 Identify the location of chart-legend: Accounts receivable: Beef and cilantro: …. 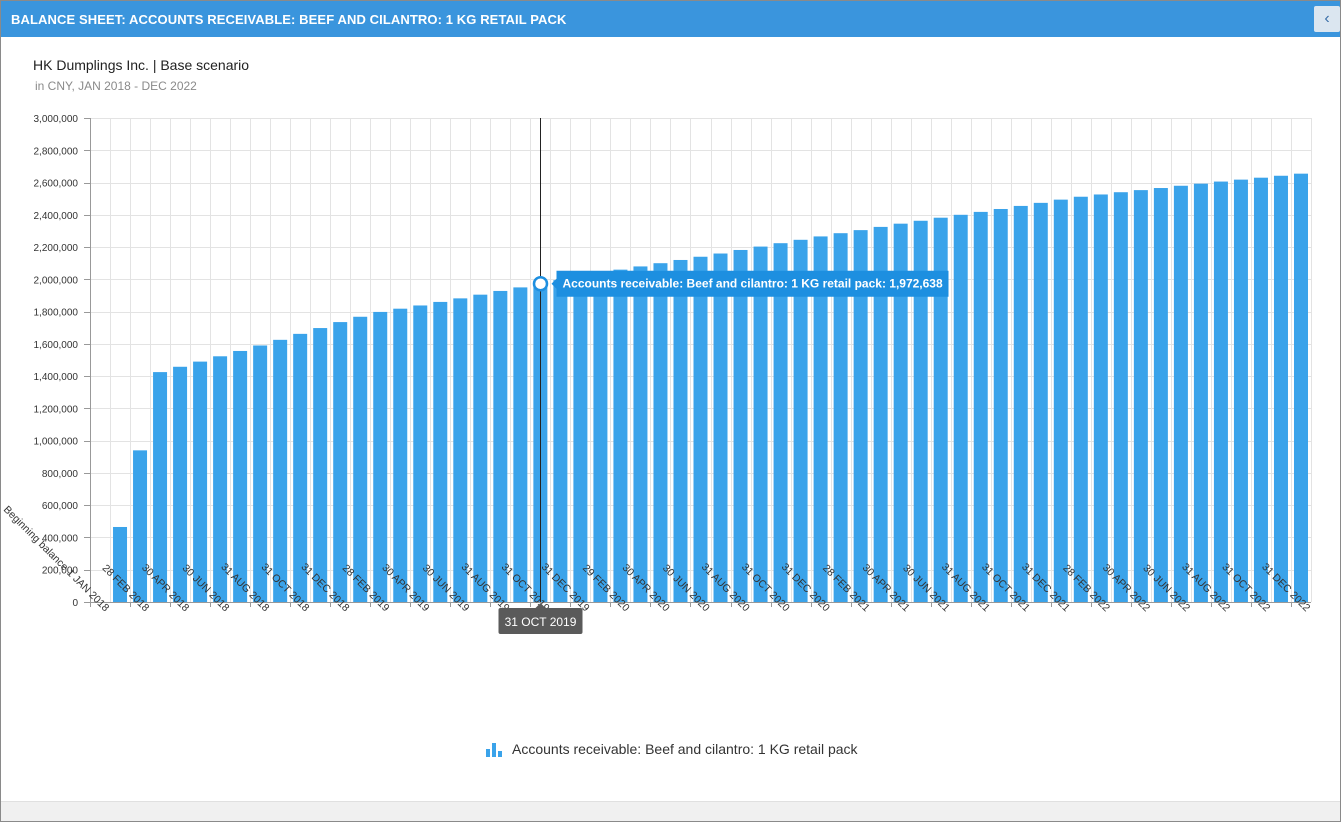
(671, 749).